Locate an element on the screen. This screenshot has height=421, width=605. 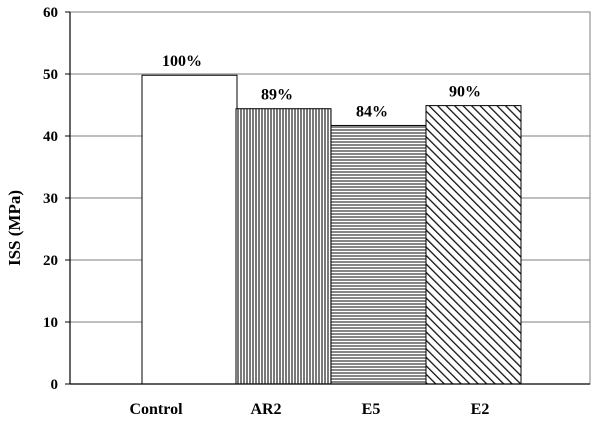
bar-e5 is located at coordinates (378, 254).